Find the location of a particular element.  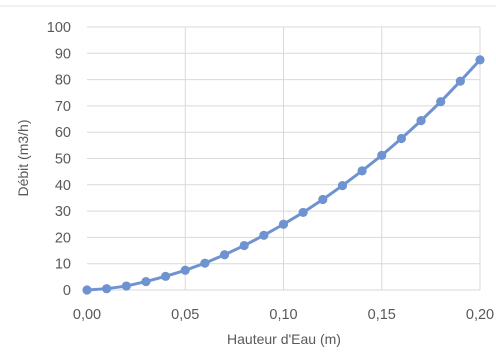

x-tick-label: 0,20 is located at coordinates (480, 315).